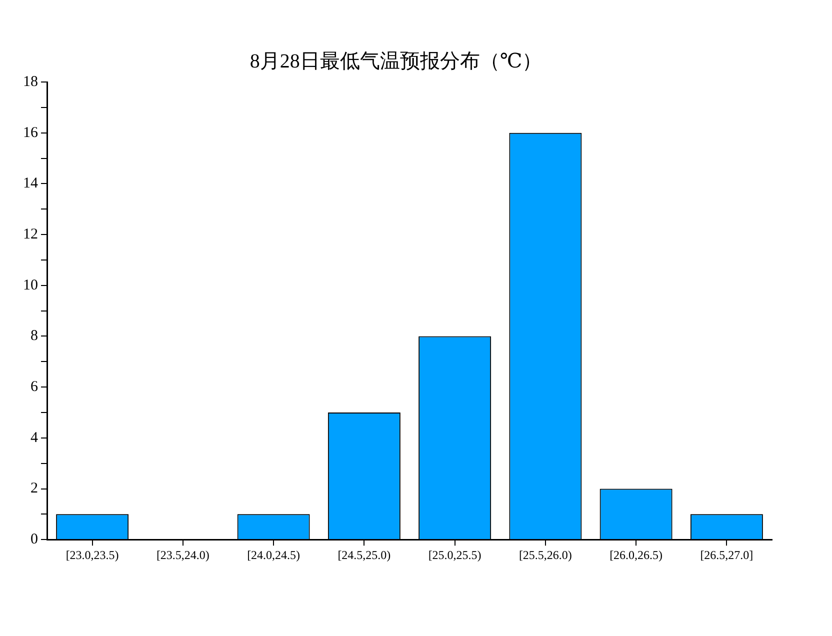  Describe the element at coordinates (30, 132) in the screenshot. I see `y-tick-label: 16` at that location.